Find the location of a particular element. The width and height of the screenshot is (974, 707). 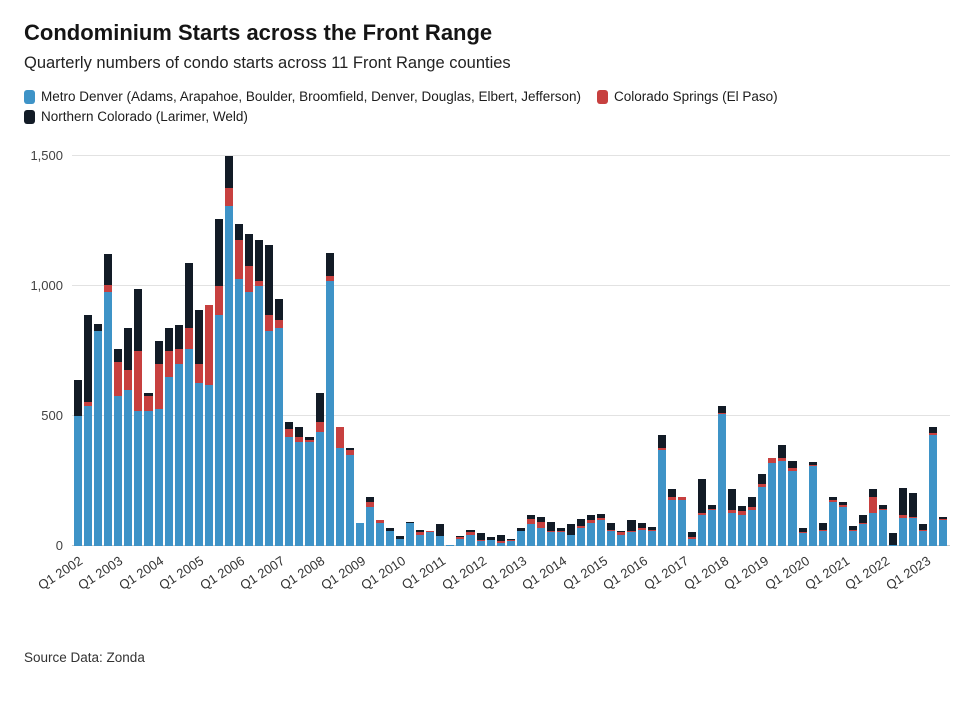

bar-q2-2021 is located at coordinates (852, 536).